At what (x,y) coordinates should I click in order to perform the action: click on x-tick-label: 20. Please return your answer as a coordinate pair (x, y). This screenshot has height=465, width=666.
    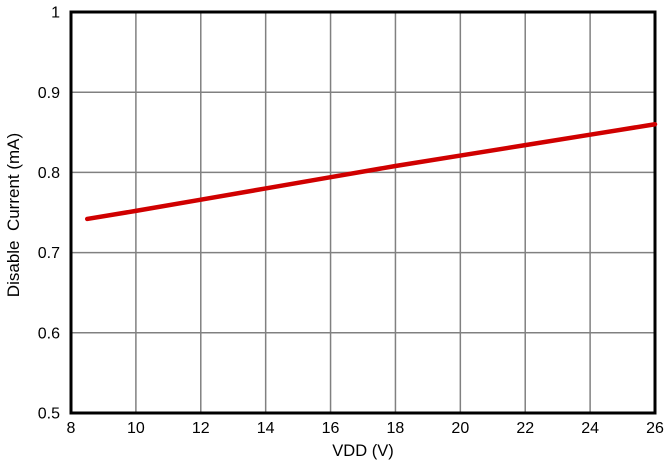
    Looking at the image, I should click on (460, 428).